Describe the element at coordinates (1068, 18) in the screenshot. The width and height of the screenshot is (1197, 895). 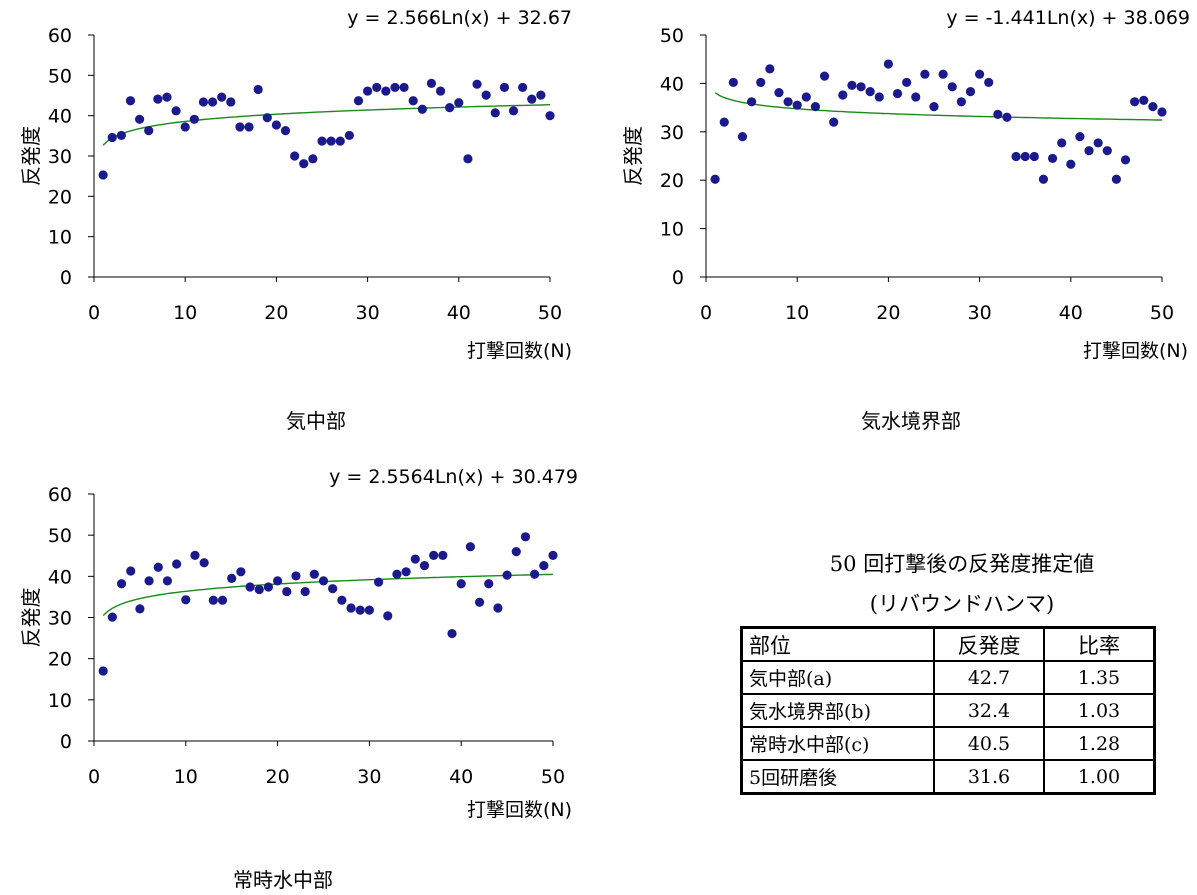
I see `trend-equation: y = -1.441Ln(x) + 38.069` at that location.